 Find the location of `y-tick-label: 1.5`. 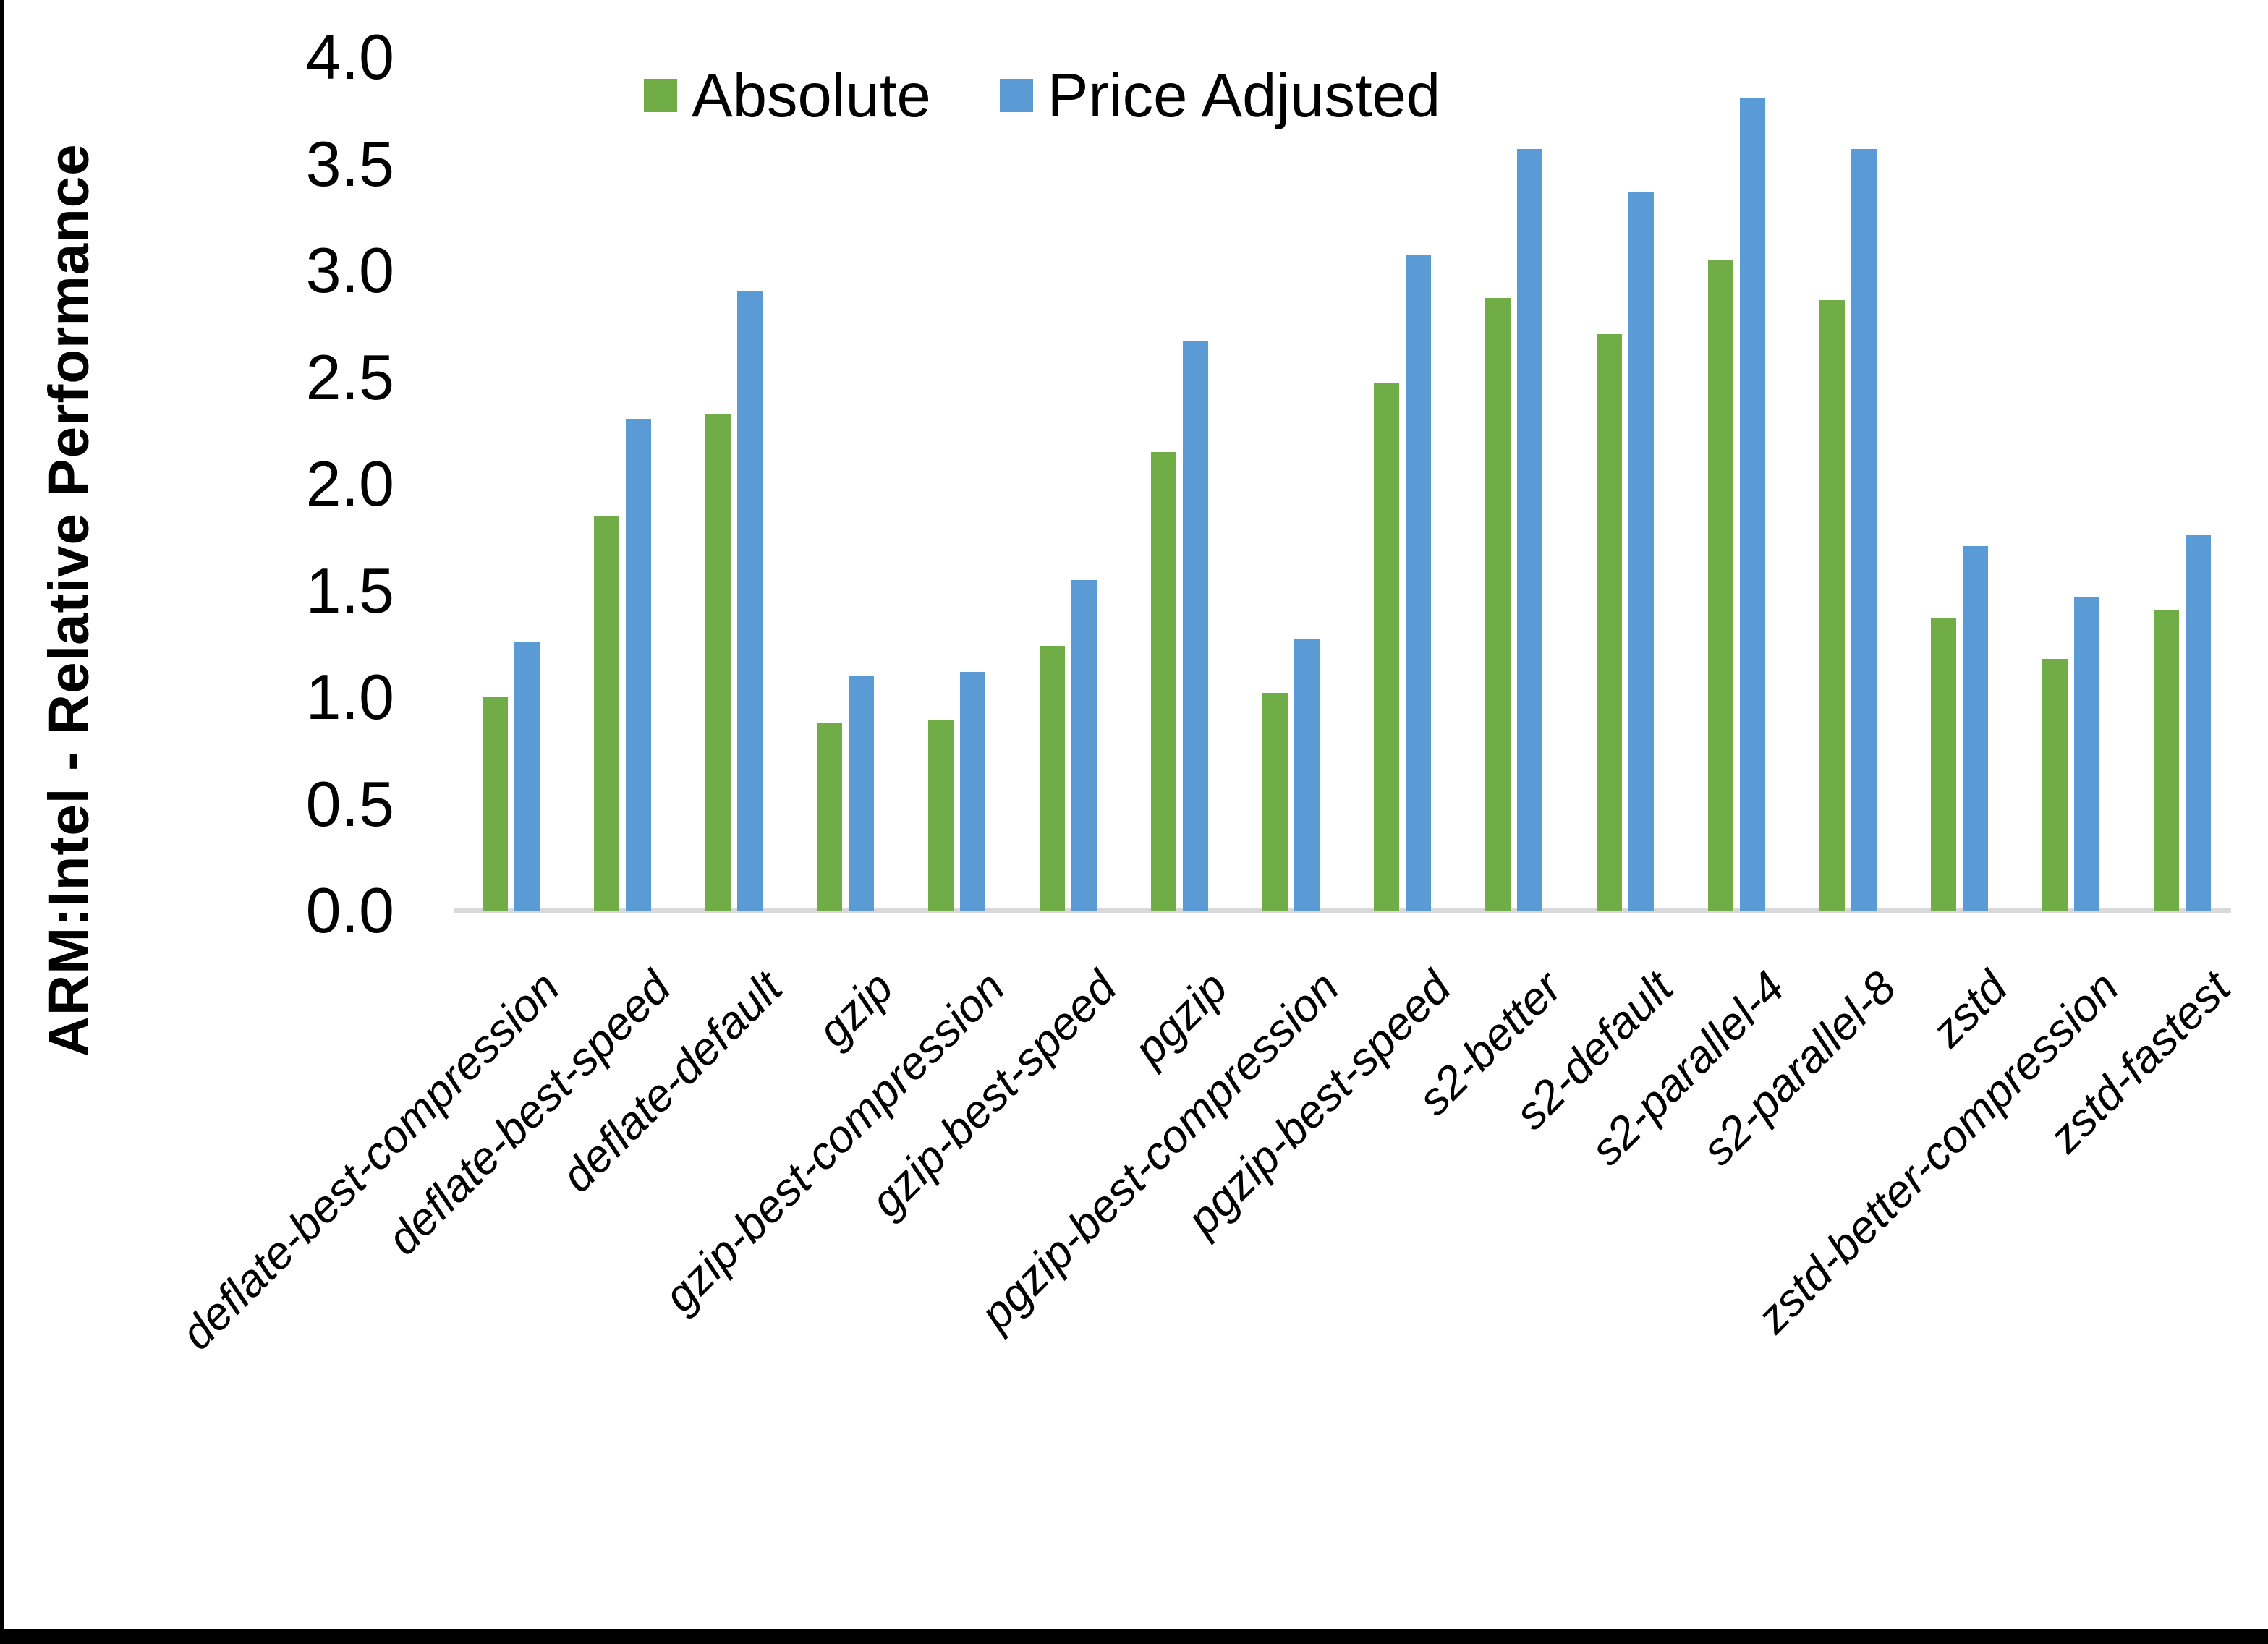

y-tick-label: 1.5 is located at coordinates (349, 590).